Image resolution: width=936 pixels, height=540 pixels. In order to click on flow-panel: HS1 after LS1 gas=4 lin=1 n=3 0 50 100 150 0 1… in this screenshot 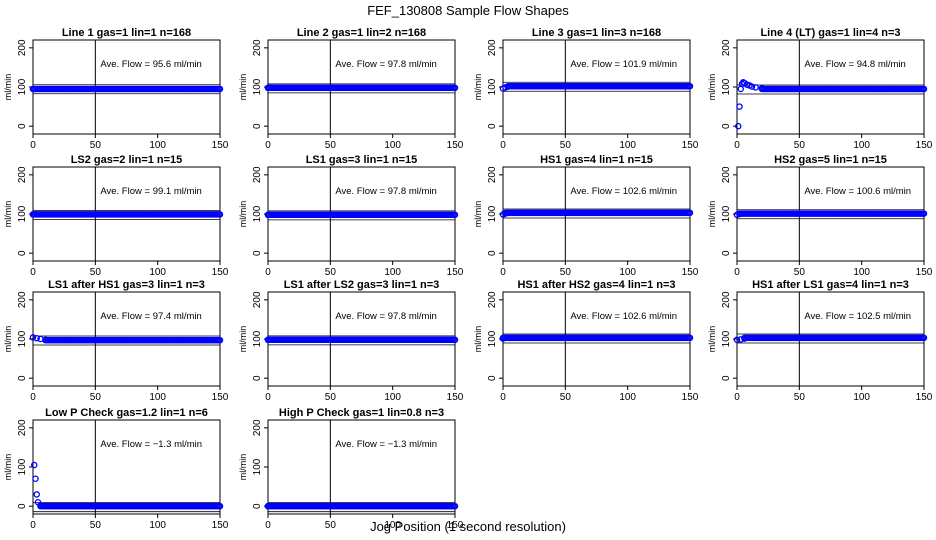, I will do `click(820, 341)`.